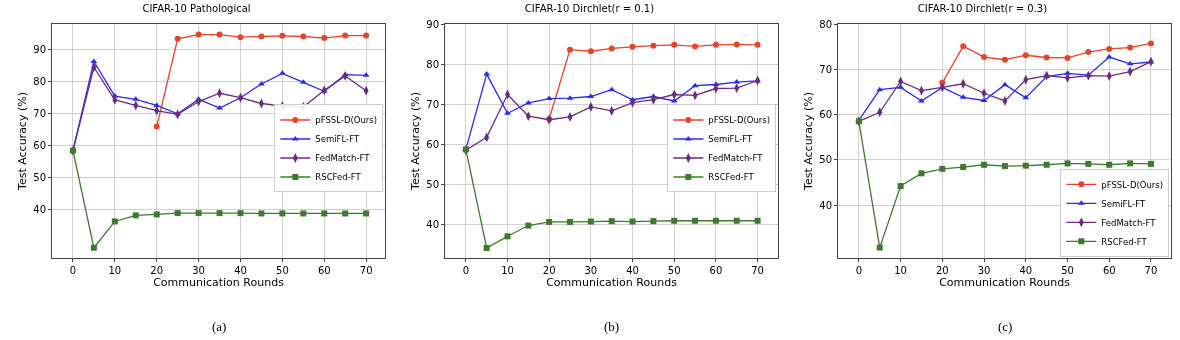 The width and height of the screenshot is (1180, 340). Describe the element at coordinates (1005, 326) in the screenshot. I see `text: (c)` at that location.